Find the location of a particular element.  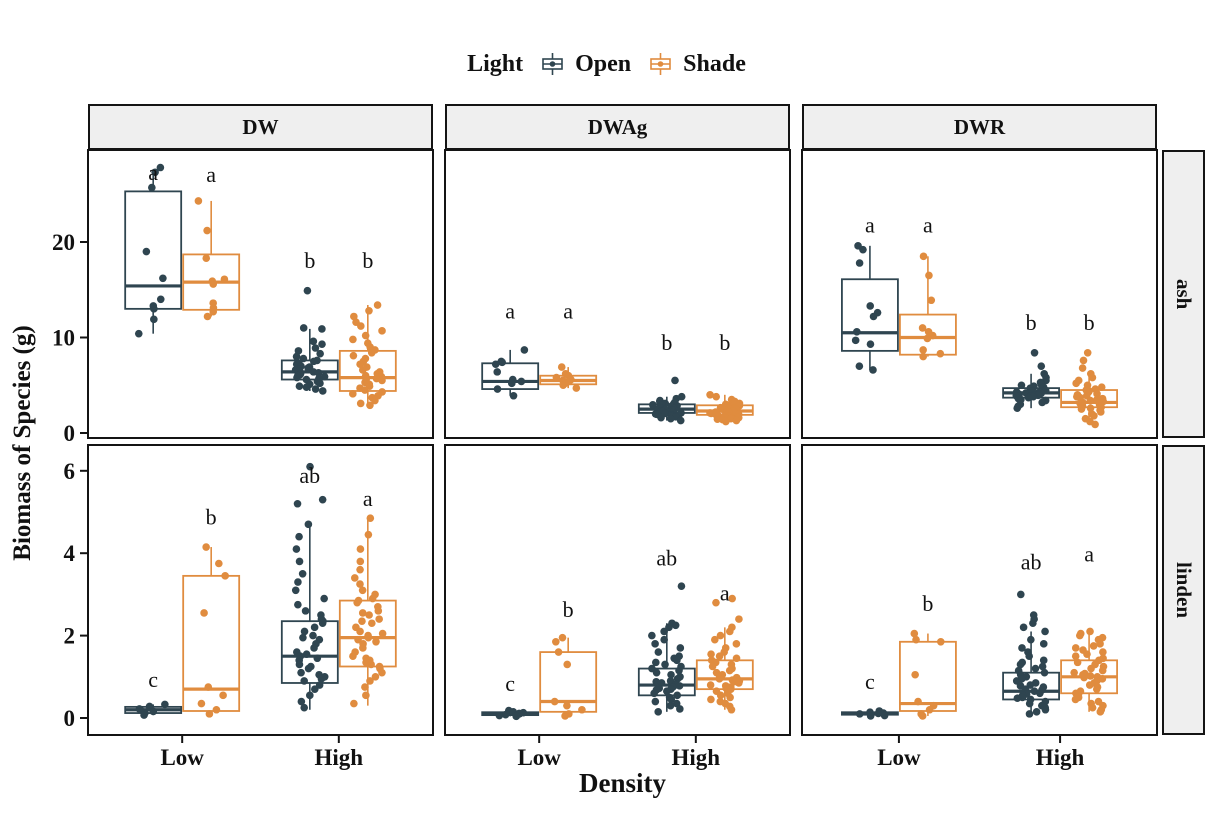

box-group-DWR-ash-Low-Shade is located at coordinates (928, 306).